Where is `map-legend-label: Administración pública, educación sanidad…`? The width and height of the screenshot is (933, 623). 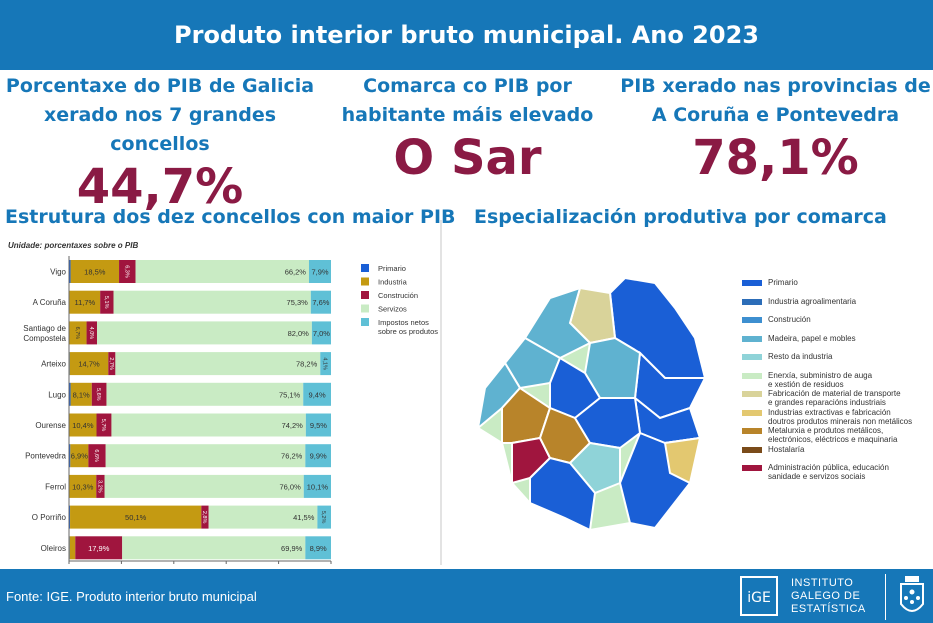 map-legend-label: Administración pública, educación sanidad… is located at coordinates (828, 472).